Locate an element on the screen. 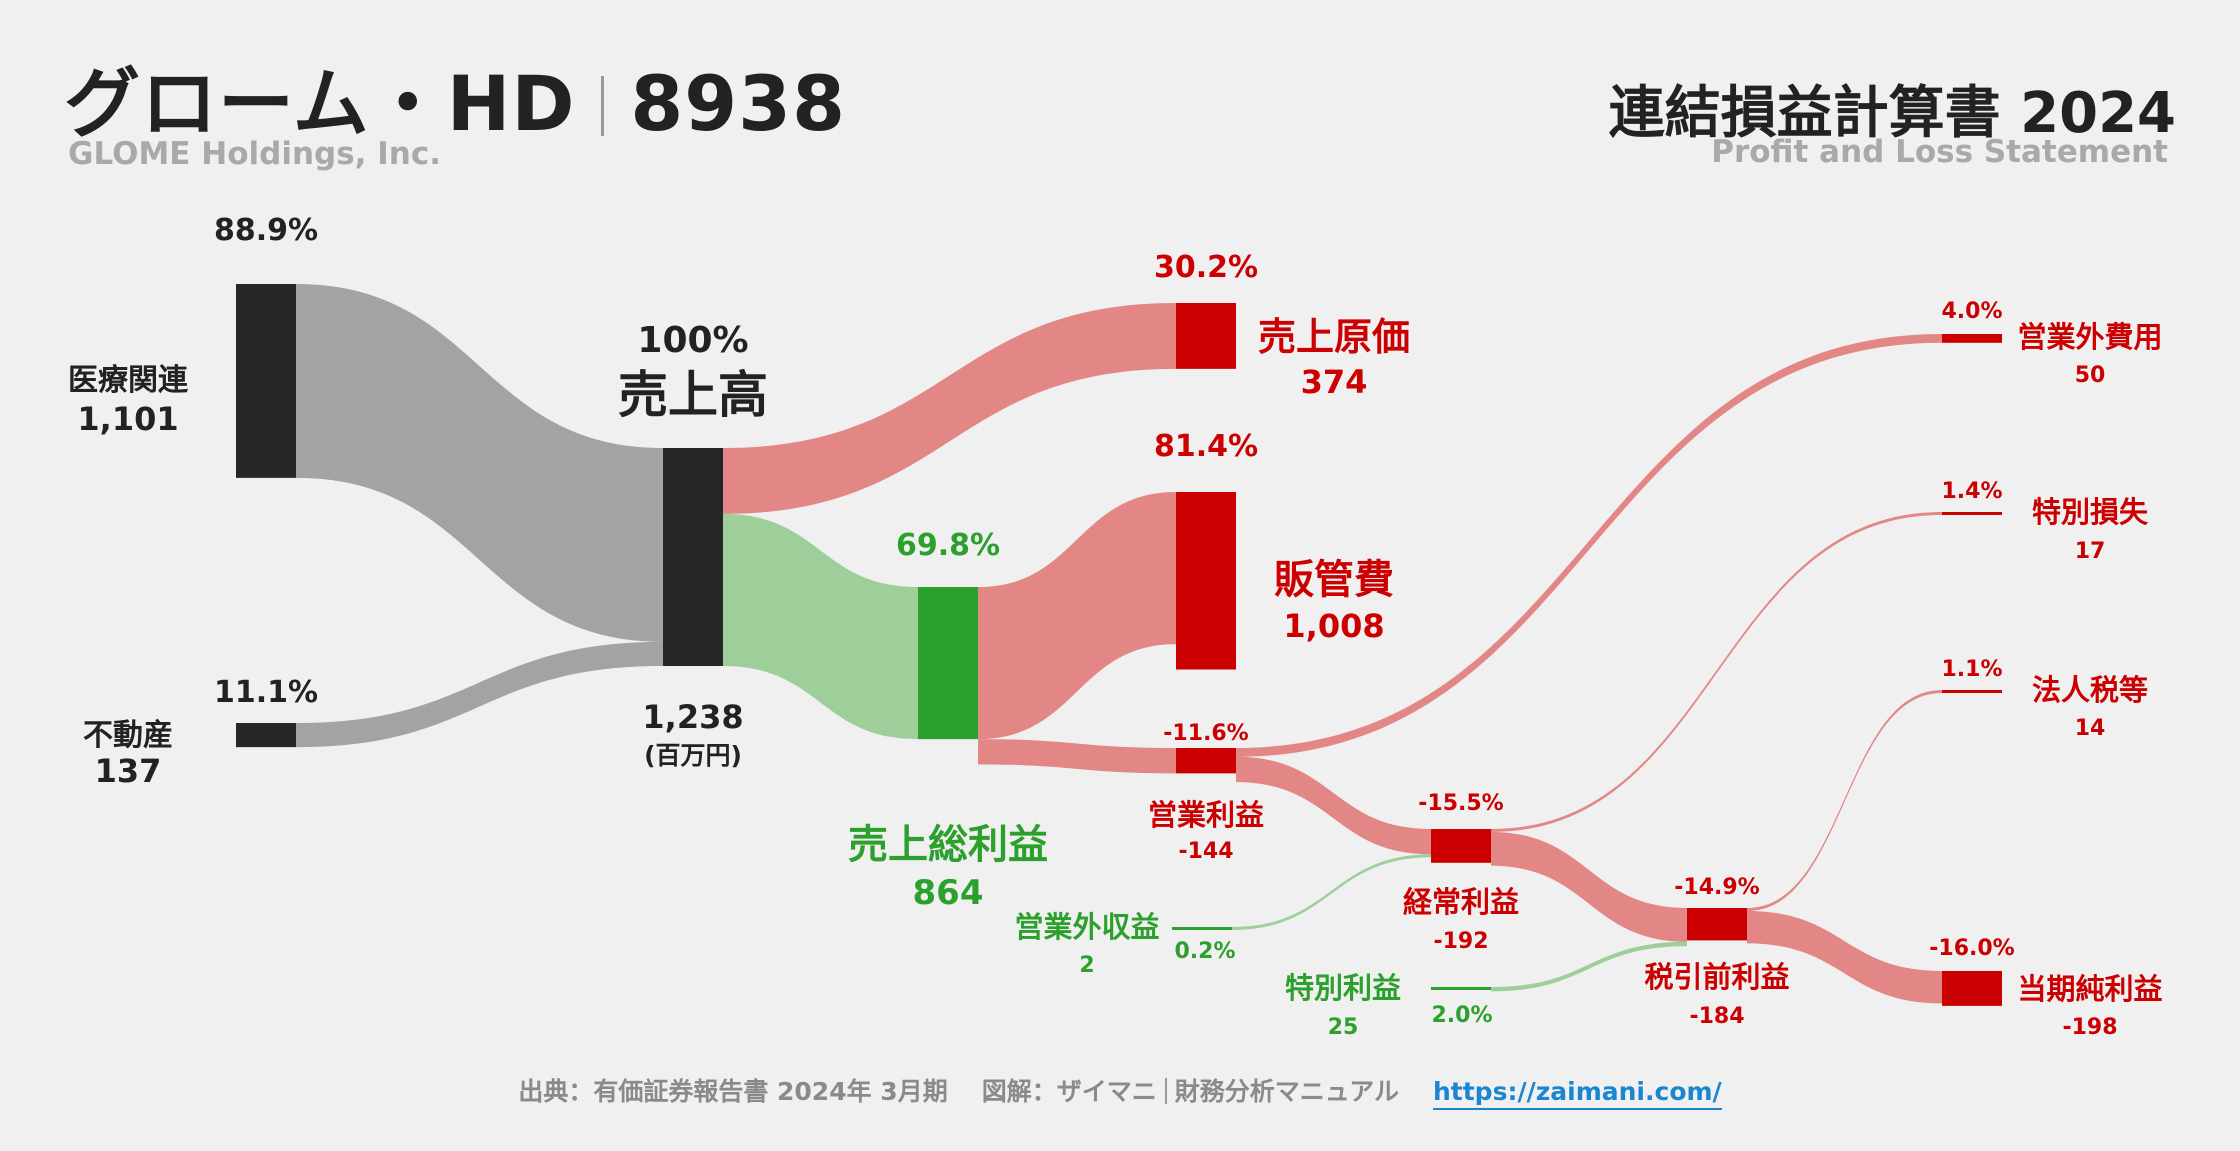 Image resolution: width=2240 pixels, height=1151 pixels. value-label-tax: 14 is located at coordinates (2090, 728).